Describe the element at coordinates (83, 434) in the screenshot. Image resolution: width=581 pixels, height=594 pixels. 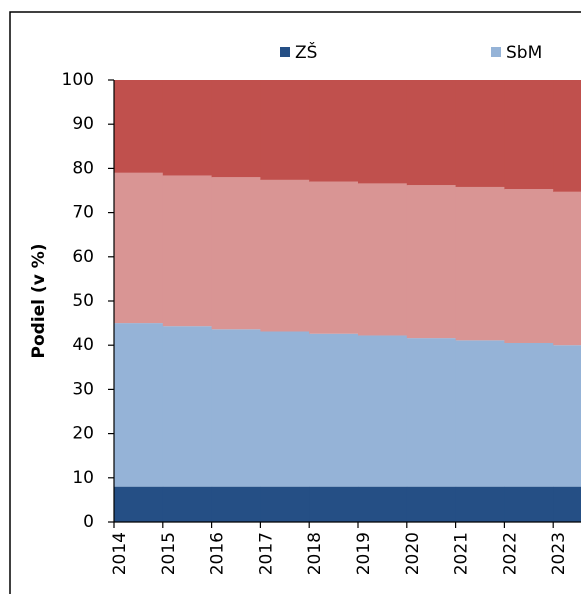
I see `y-tick-label: 20` at that location.